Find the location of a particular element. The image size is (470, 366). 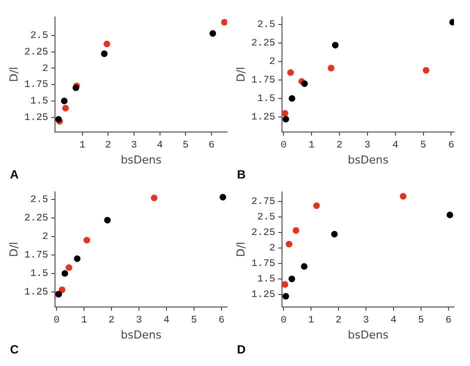

text: B is located at coordinates (241, 174).